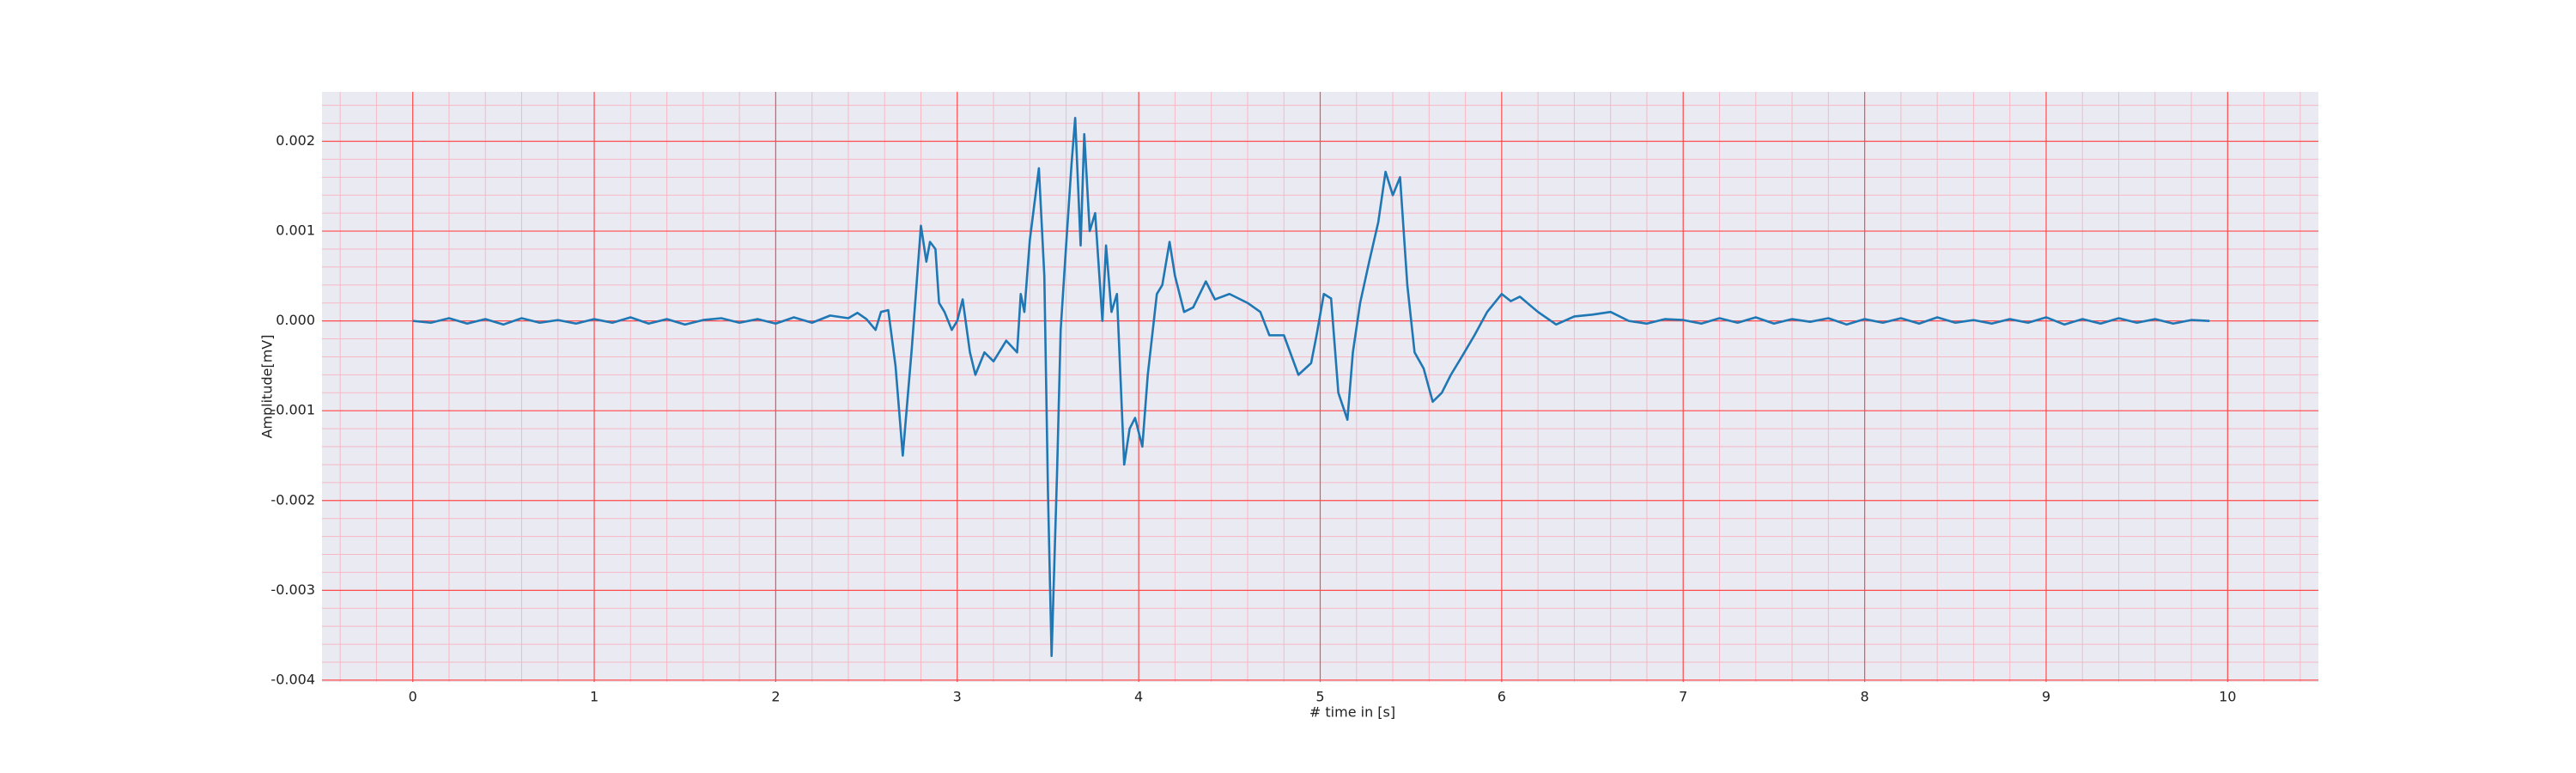 The image size is (2576, 773). What do you see at coordinates (292, 589) in the screenshot?
I see `y-tick-label: -0.003` at bounding box center [292, 589].